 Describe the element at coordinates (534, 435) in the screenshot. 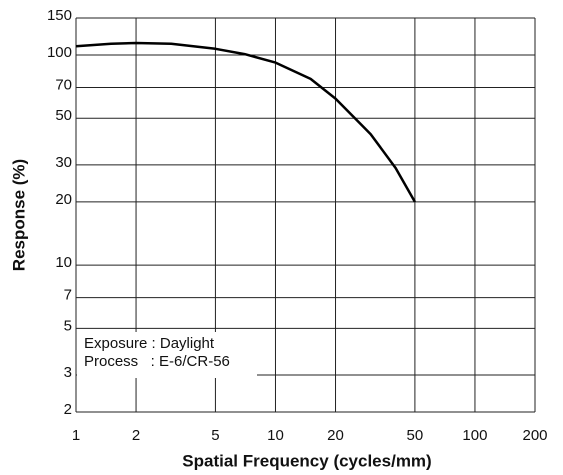

I see `x-tick-label: 200` at that location.